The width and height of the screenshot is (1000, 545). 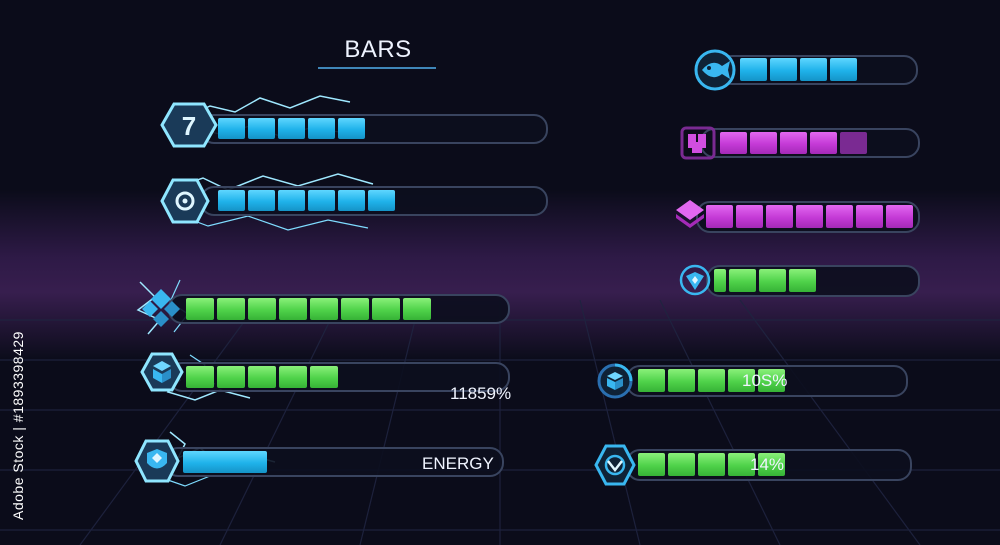 I want to click on bar-percent-label: 10S%, so click(x=765, y=380).